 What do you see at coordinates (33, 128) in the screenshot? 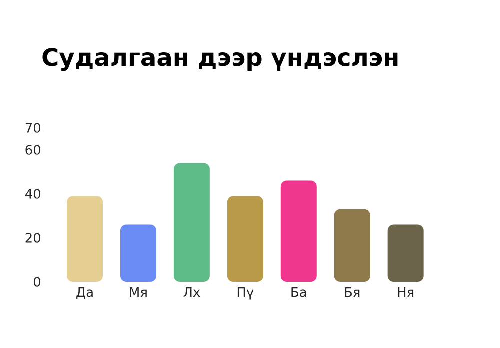
I see `y-tick-label: 70` at bounding box center [33, 128].